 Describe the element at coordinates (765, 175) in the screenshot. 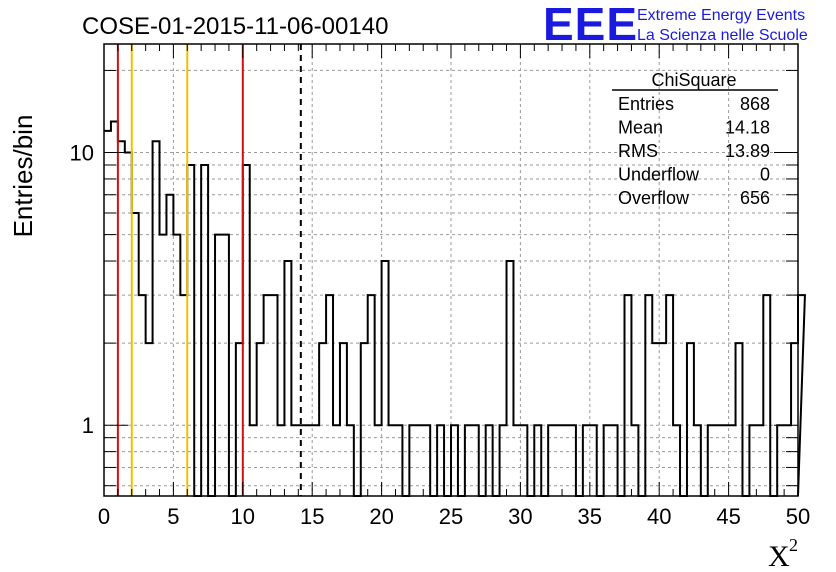

I see `stats-value: 0` at that location.